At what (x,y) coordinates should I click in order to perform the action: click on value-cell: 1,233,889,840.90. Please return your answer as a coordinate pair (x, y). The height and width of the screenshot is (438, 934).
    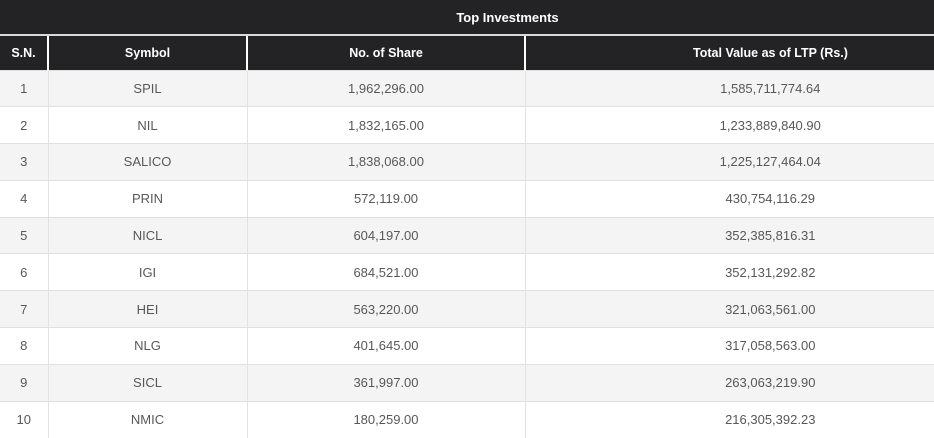
    Looking at the image, I should click on (729, 125).